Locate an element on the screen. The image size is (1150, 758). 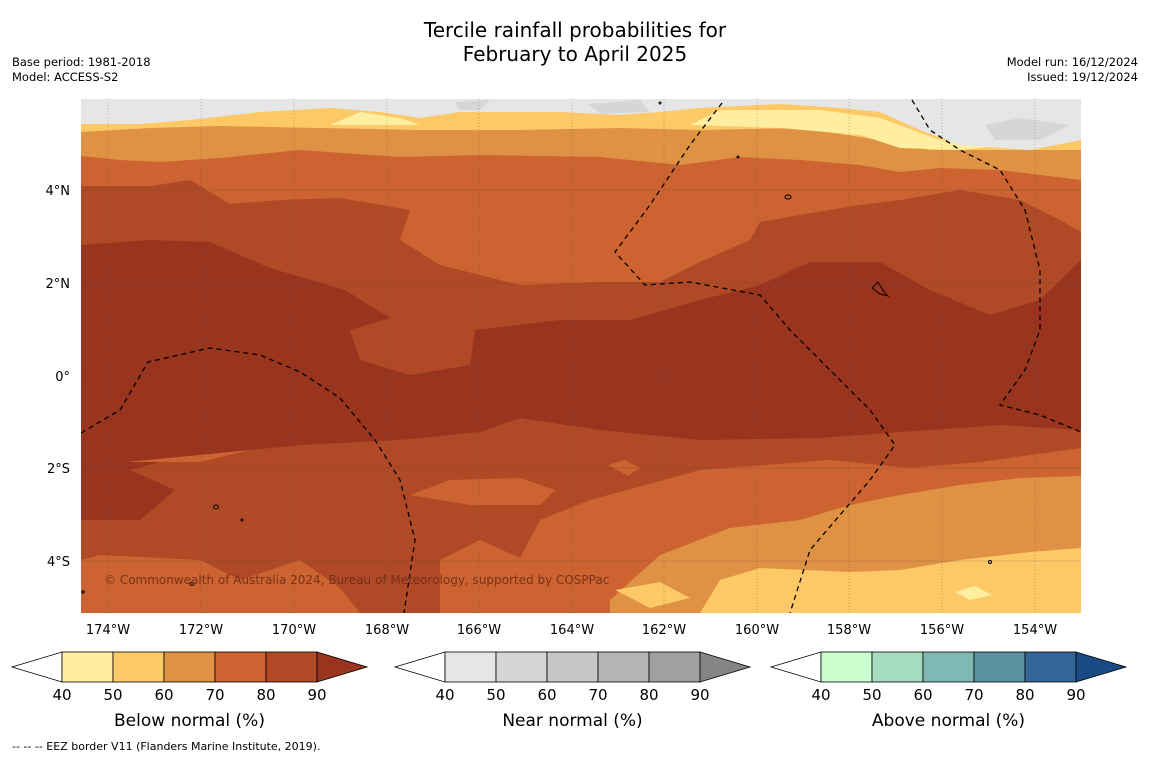
title-line-2: February to April 2025 is located at coordinates (575, 54).